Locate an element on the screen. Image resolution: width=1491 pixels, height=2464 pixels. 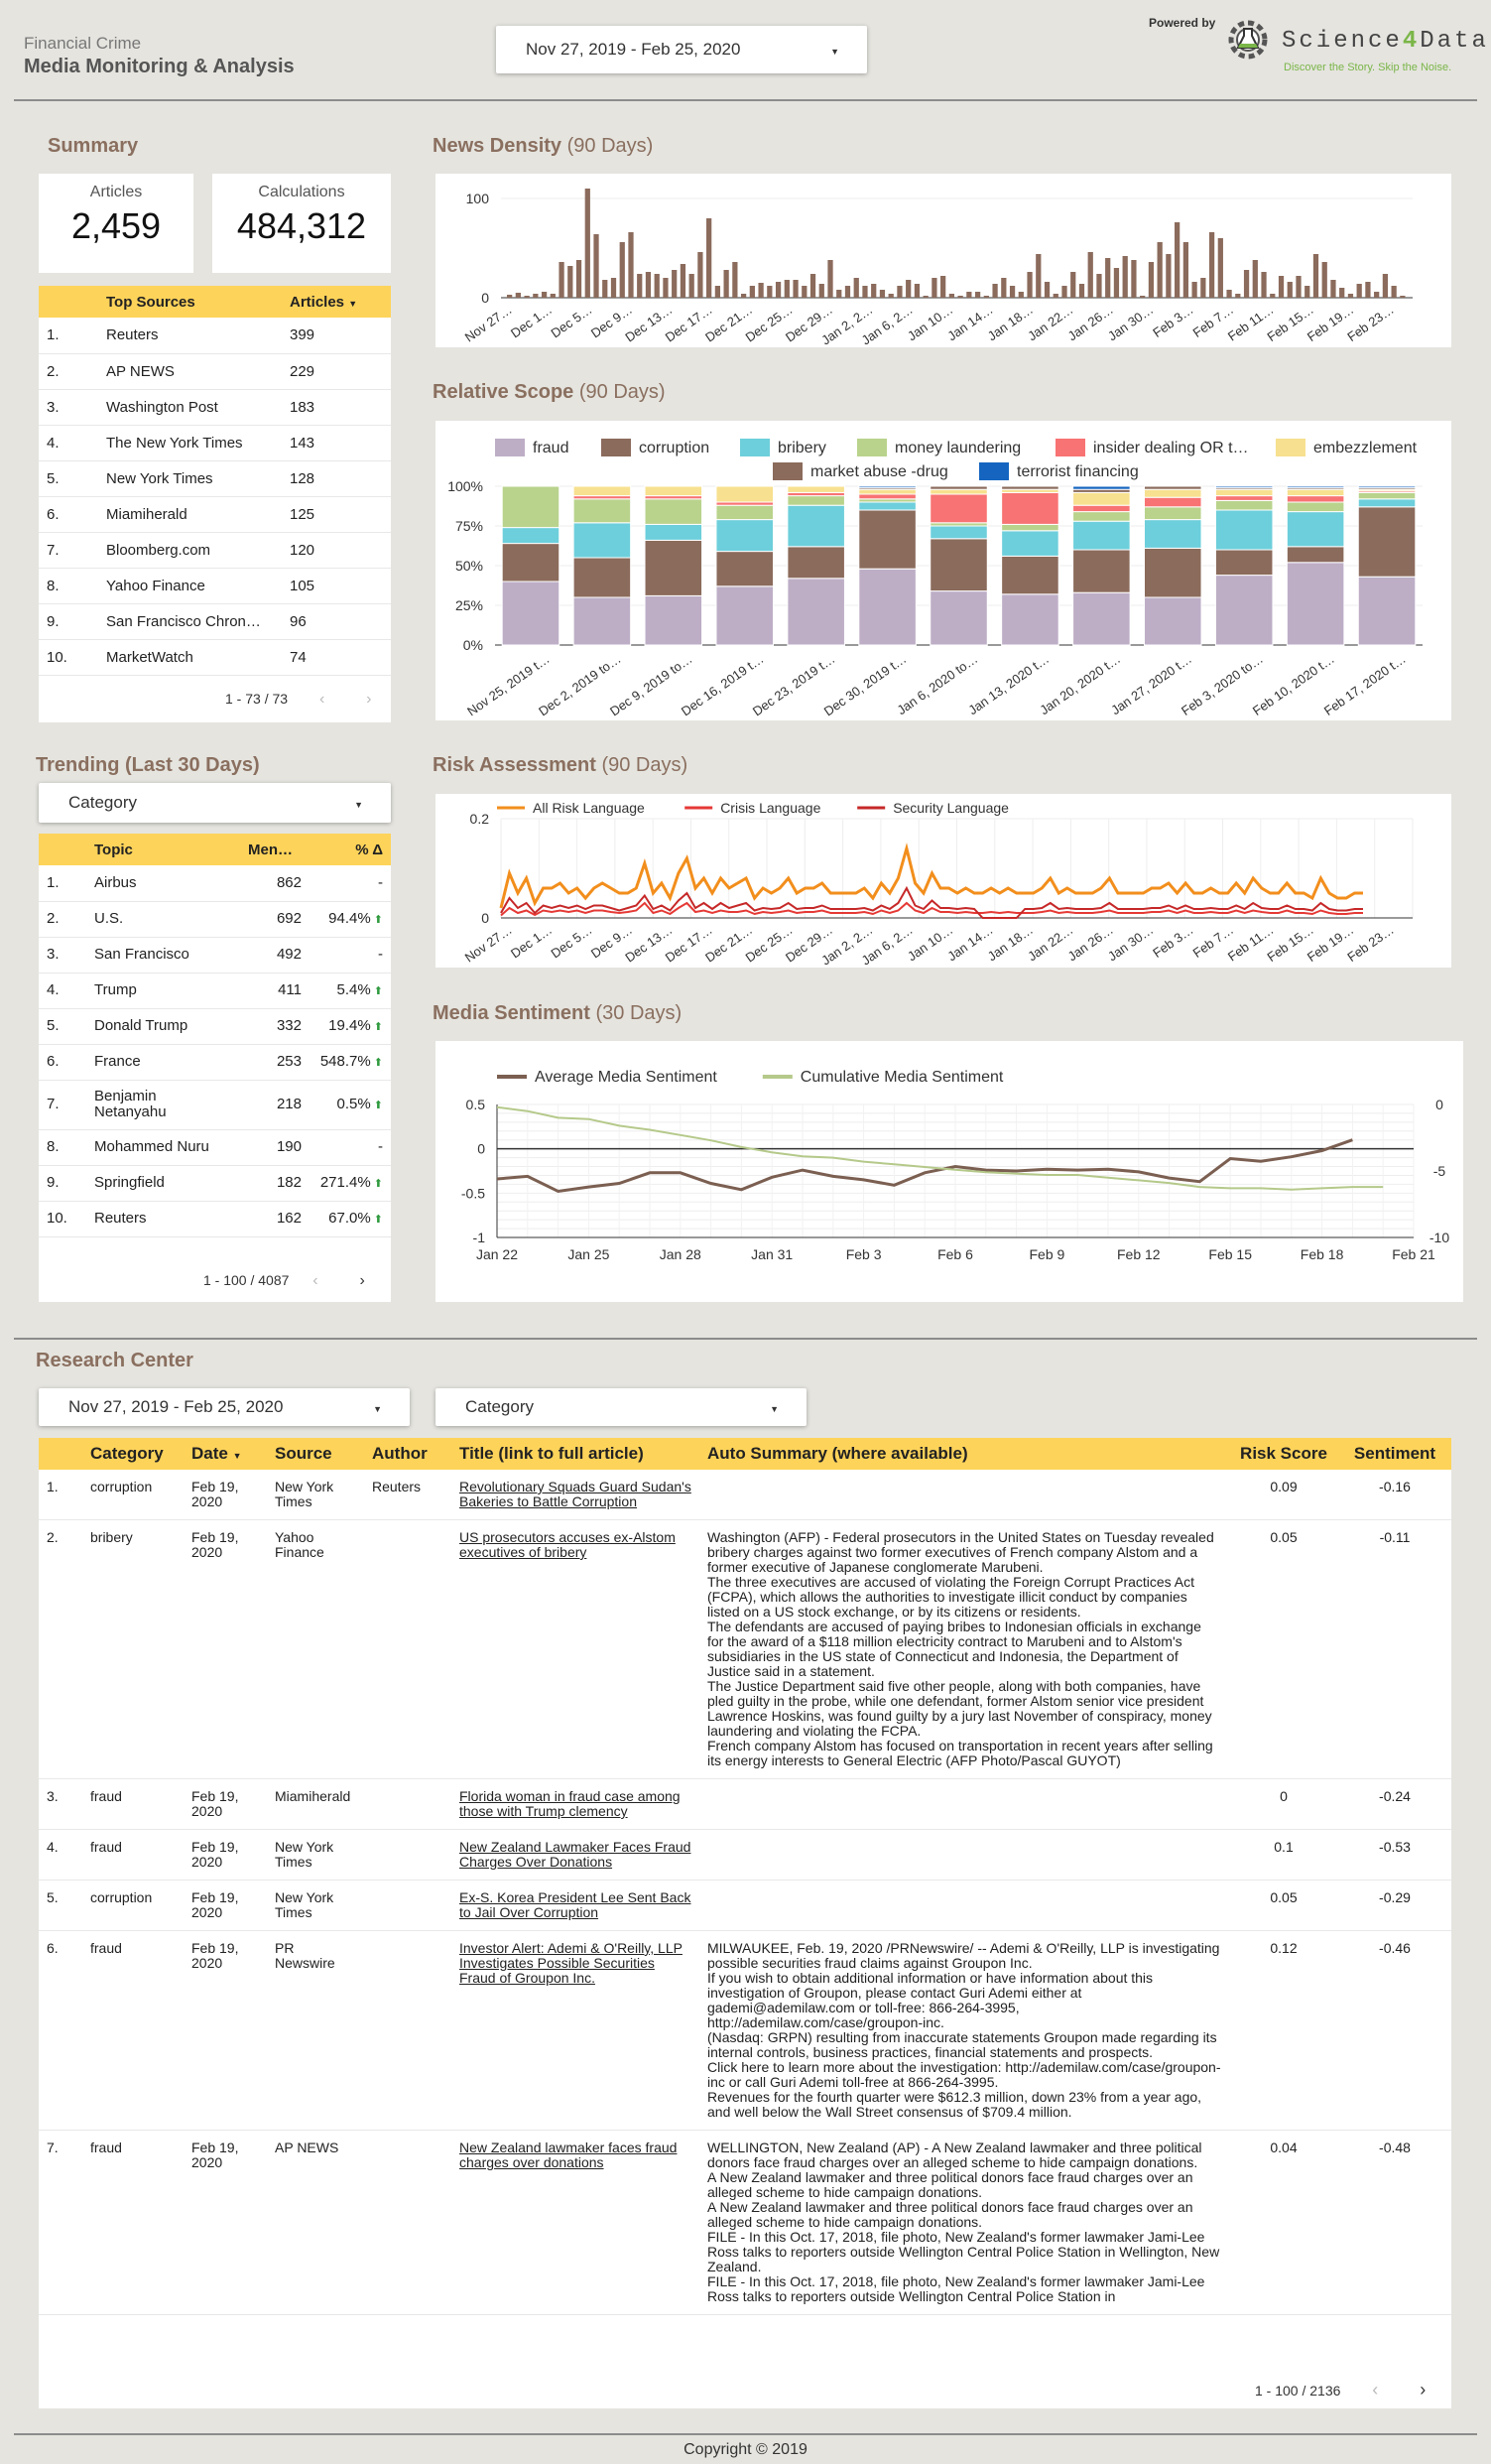
col-author: Author is located at coordinates (407, 1454).